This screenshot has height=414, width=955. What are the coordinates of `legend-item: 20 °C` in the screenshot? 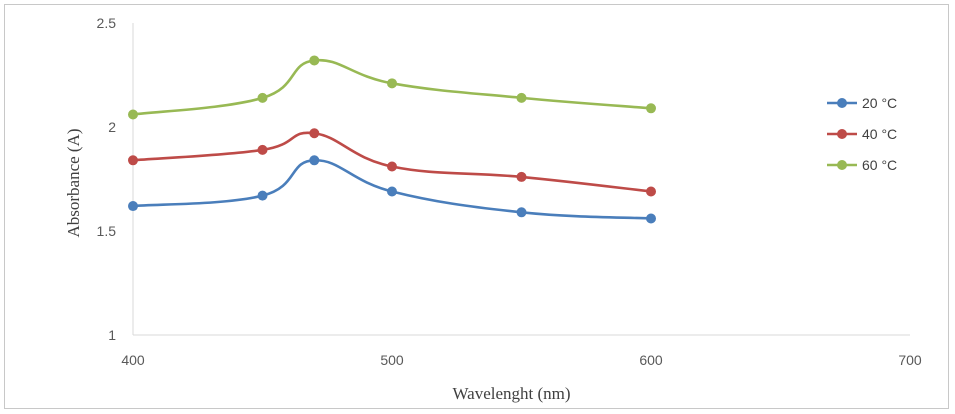 It's located at (862, 103).